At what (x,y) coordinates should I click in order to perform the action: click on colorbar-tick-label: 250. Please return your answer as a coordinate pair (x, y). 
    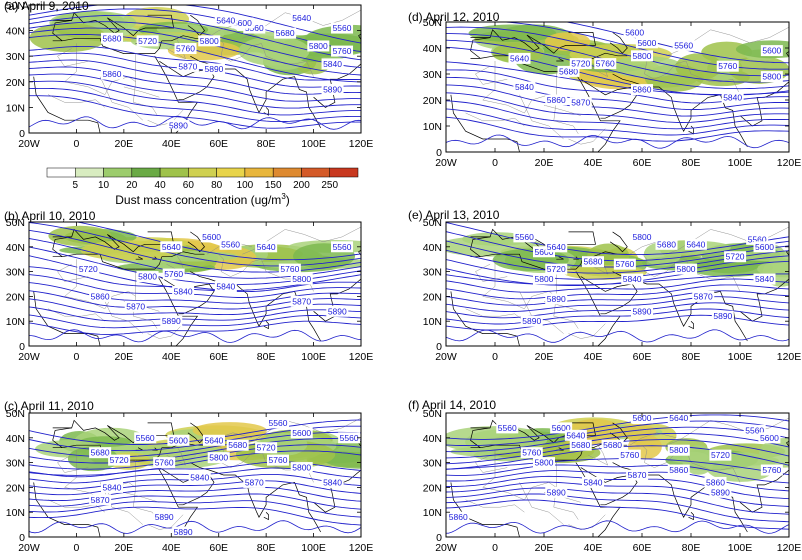
    Looking at the image, I should click on (329, 185).